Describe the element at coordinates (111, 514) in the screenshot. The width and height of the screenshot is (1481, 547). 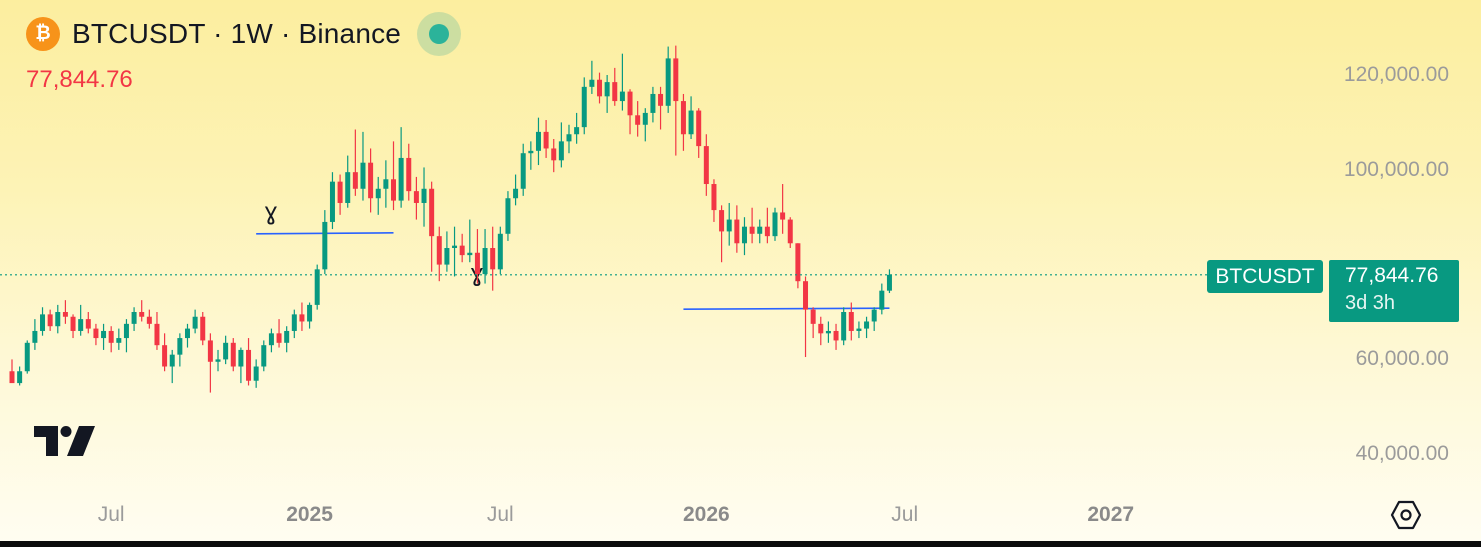
I see `time-axis-label: Jul` at that location.